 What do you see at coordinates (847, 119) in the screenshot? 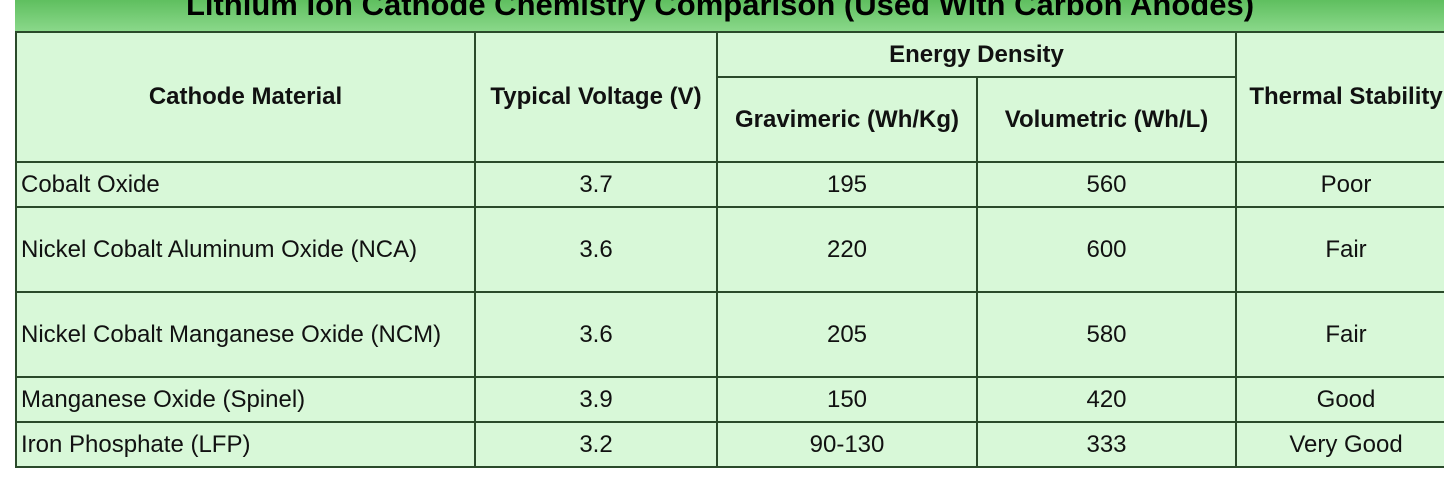
I see `header-cell: Gravimeric (Wh/Kg)` at bounding box center [847, 119].